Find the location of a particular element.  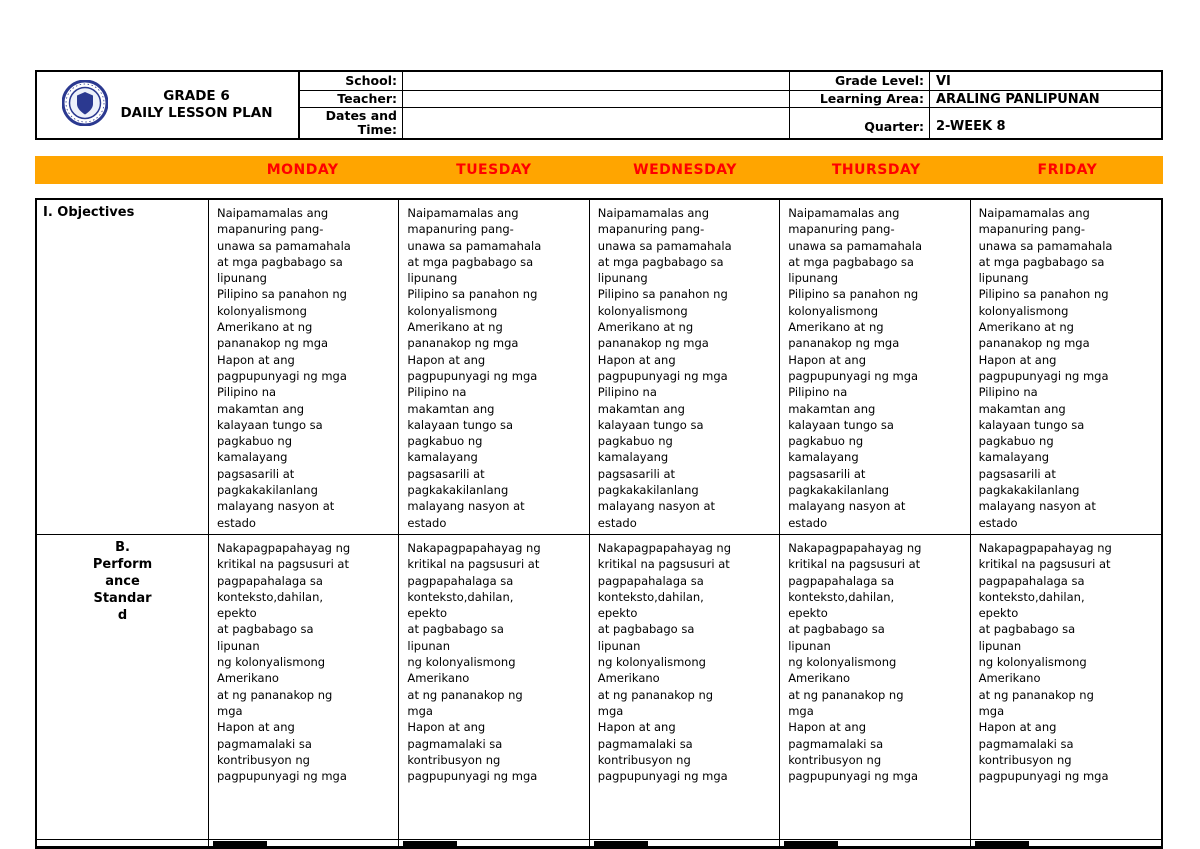

document-title-line2: DAILY LESSON PLAN is located at coordinates (196, 113).